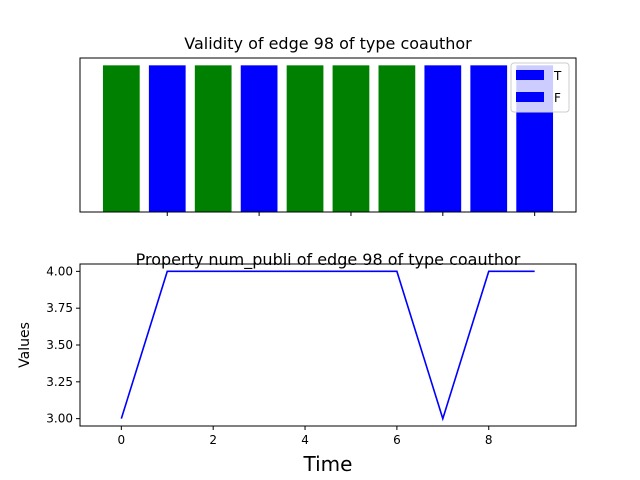 Image resolution: width=640 pixels, height=480 pixels. What do you see at coordinates (59, 271) in the screenshot?
I see `y-tick-label: 4.00` at bounding box center [59, 271].